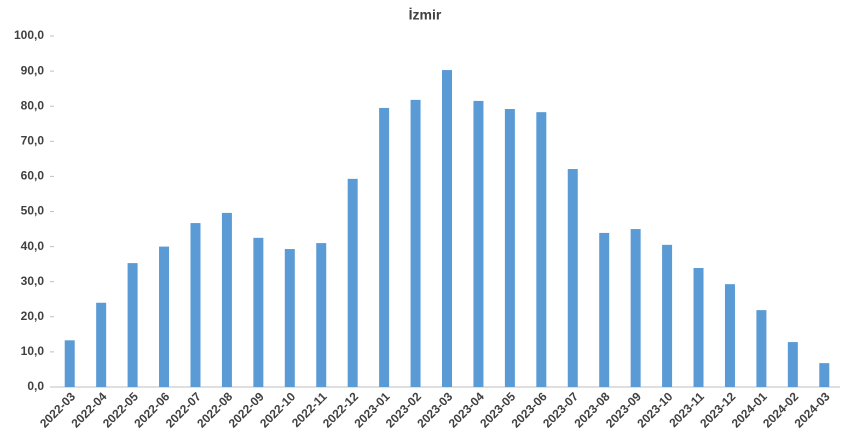  What do you see at coordinates (812, 409) in the screenshot?
I see `x-tick-label: 2024-03` at bounding box center [812, 409].